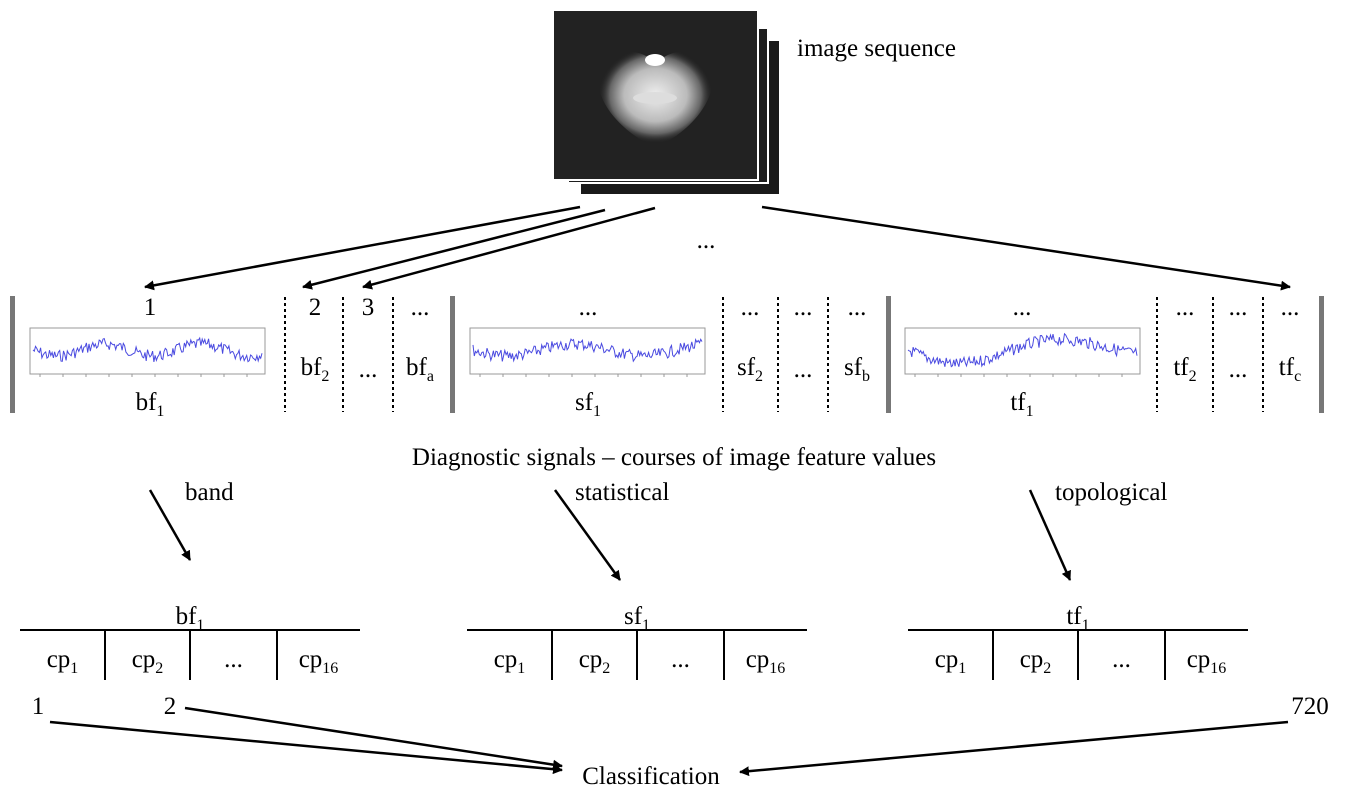 The width and height of the screenshot is (1348, 796). I want to click on signal-label: sf1, so click(588, 404).